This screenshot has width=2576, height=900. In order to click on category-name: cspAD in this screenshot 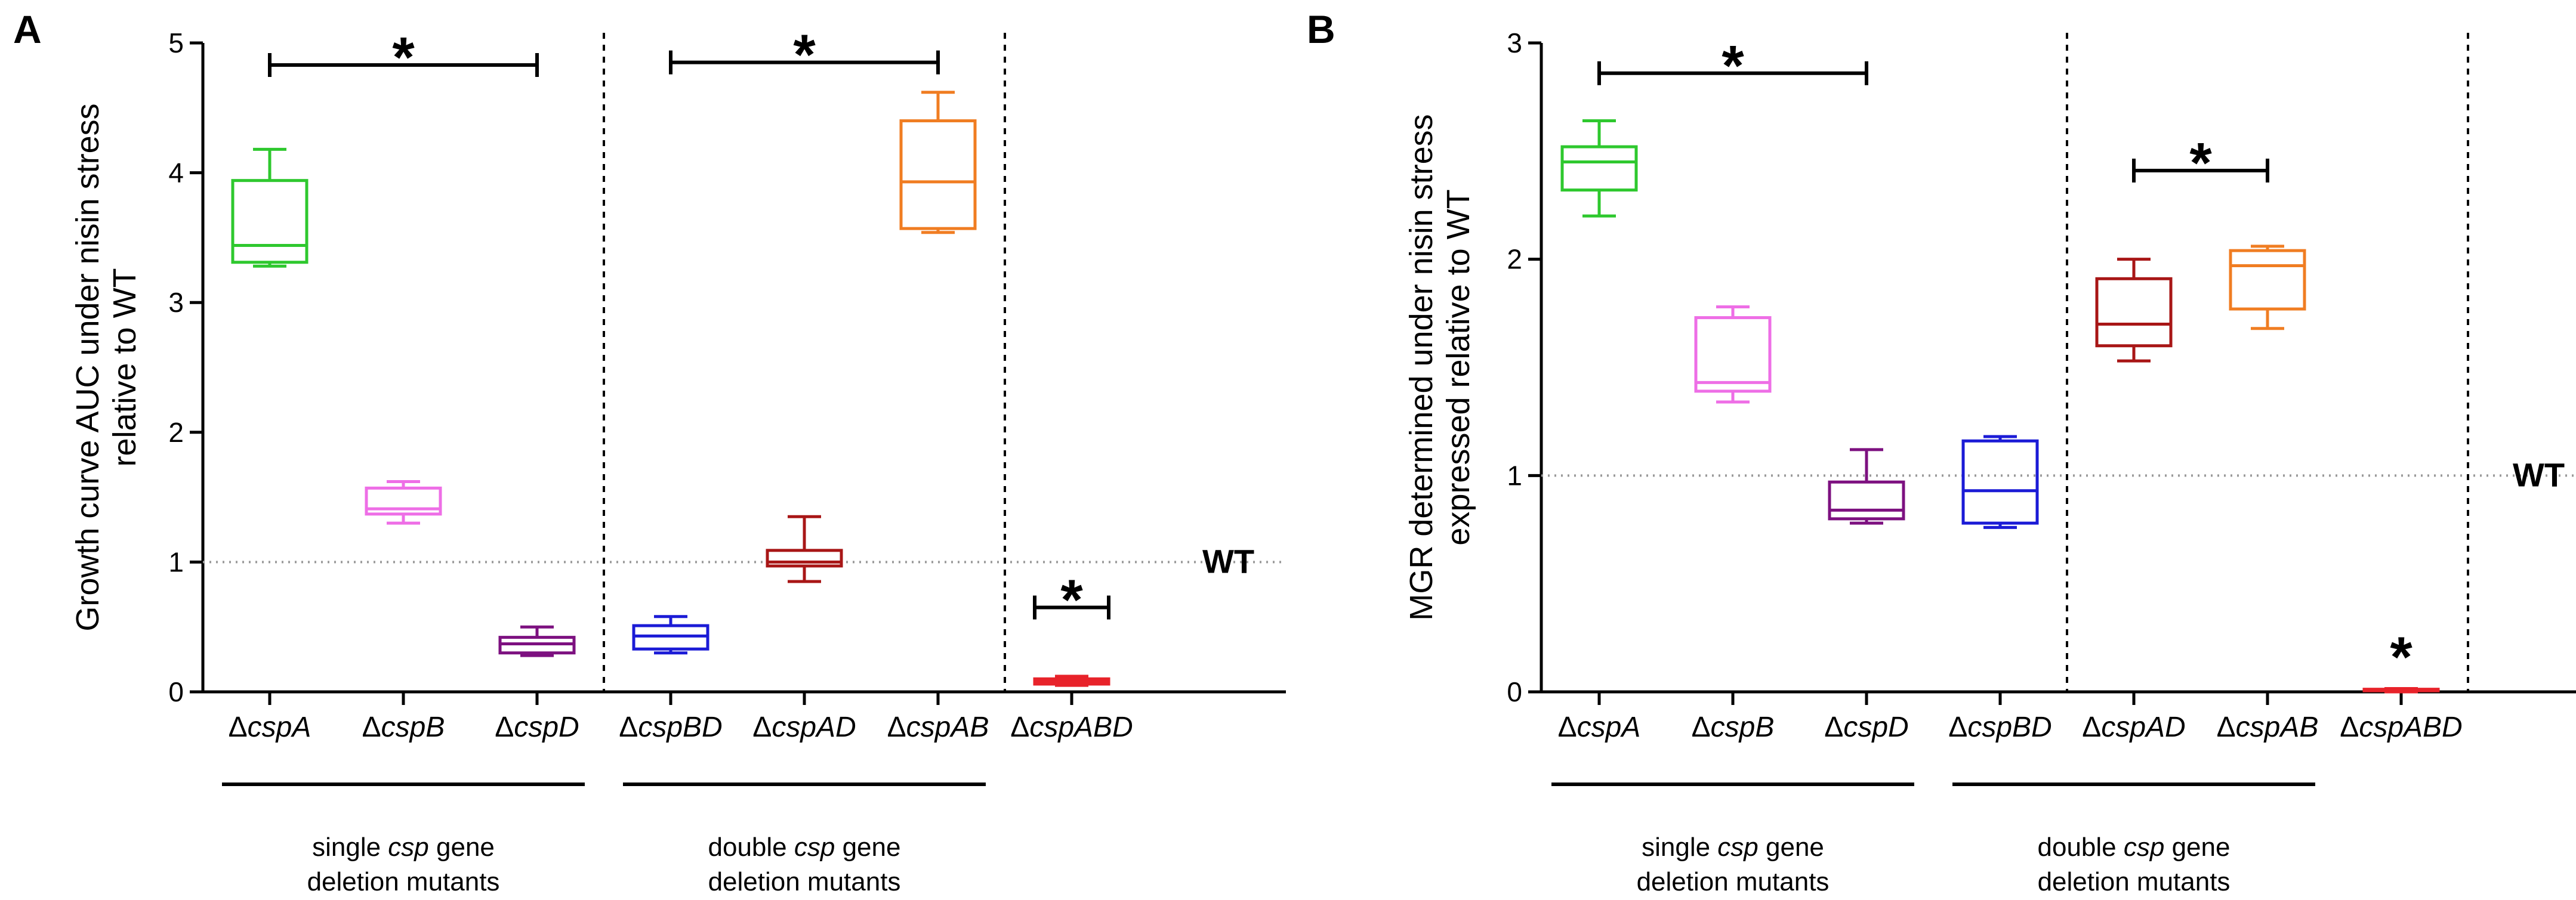, I will do `click(814, 727)`.